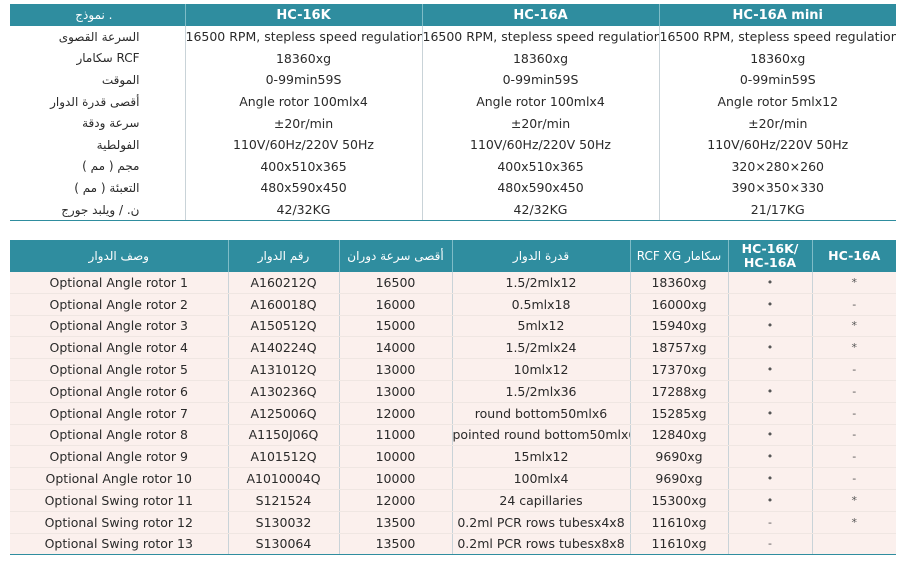  Describe the element at coordinates (284, 457) in the screenshot. I see `rotor-code-cell: A101512Q` at that location.